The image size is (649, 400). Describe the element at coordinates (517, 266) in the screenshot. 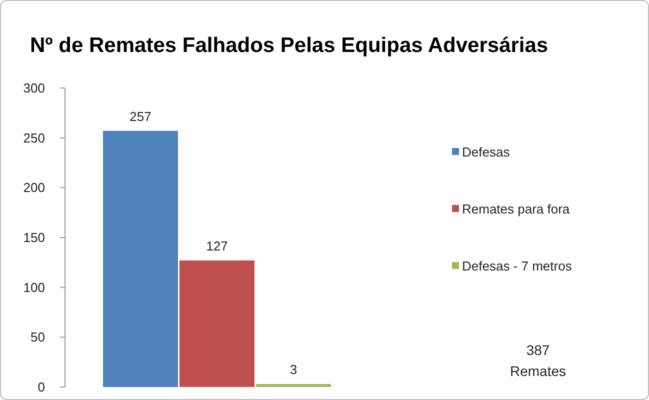

I see `legend-label: Defesas - 7 metros` at that location.